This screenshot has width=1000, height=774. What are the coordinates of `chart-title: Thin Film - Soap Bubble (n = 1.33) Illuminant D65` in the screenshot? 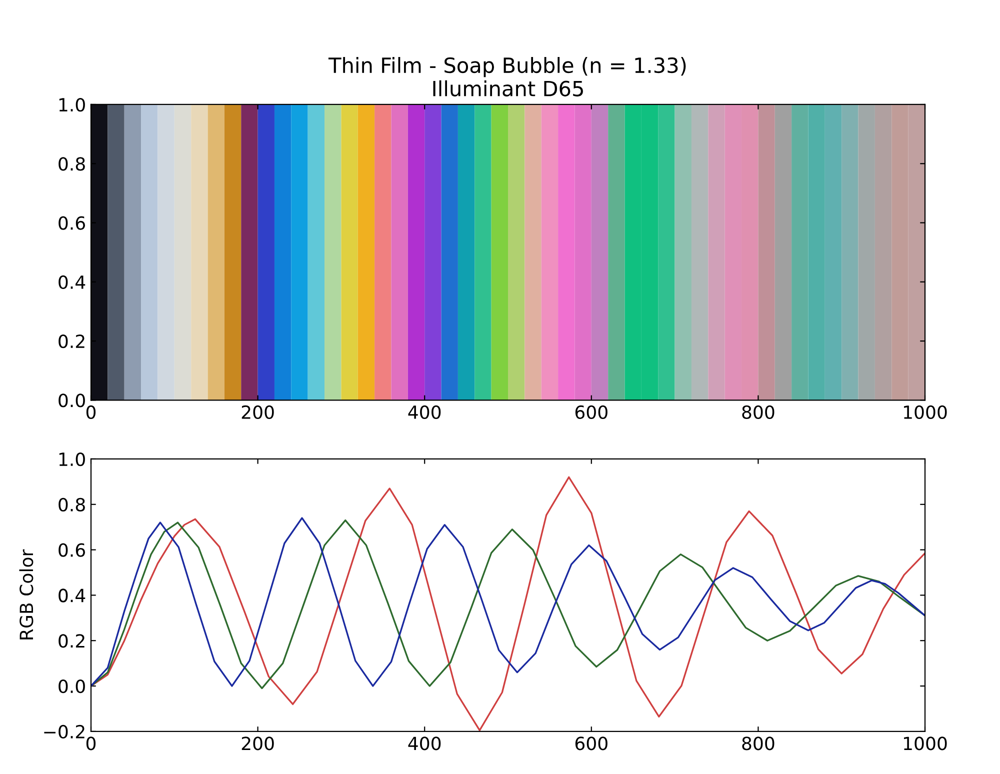 It's located at (507, 76).